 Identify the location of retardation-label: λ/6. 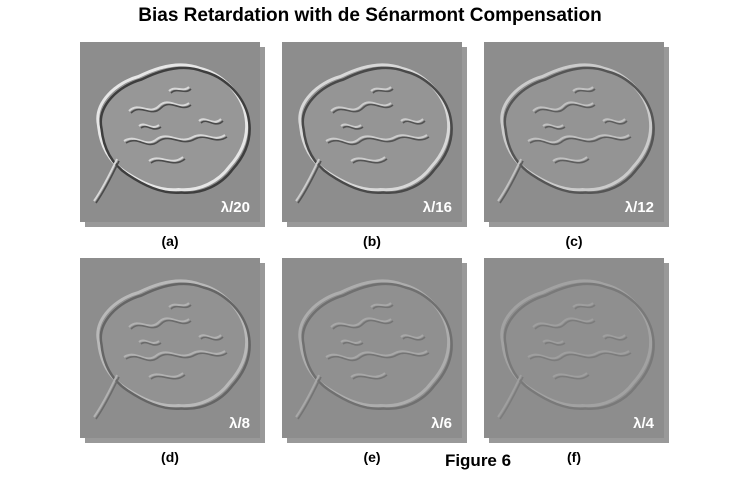
(441, 423).